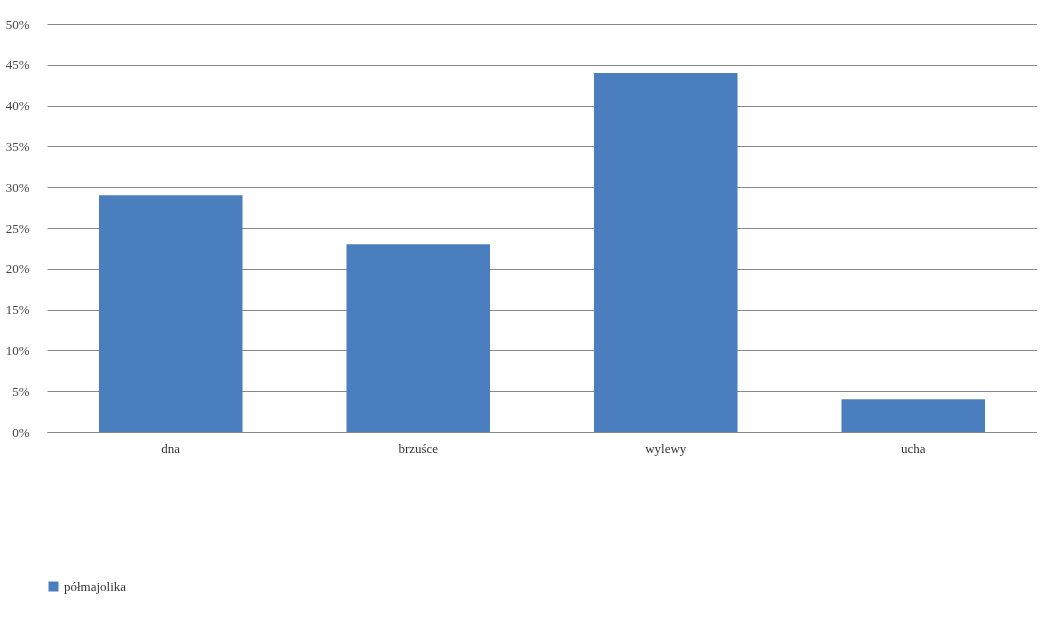  Describe the element at coordinates (21, 391) in the screenshot. I see `y-tick-label: 5%` at that location.